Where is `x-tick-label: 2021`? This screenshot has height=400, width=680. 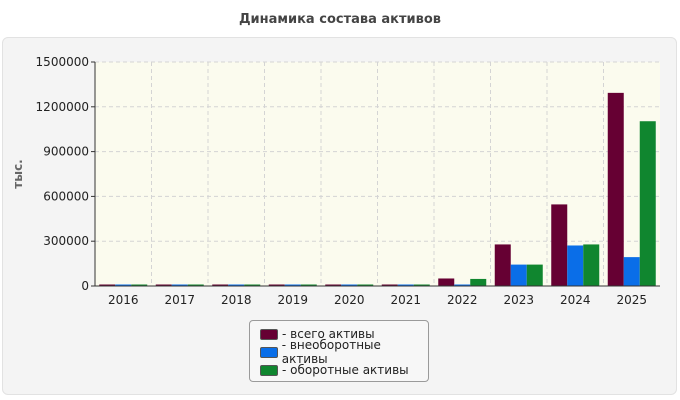
x-tick-label: 2021 is located at coordinates (405, 300).